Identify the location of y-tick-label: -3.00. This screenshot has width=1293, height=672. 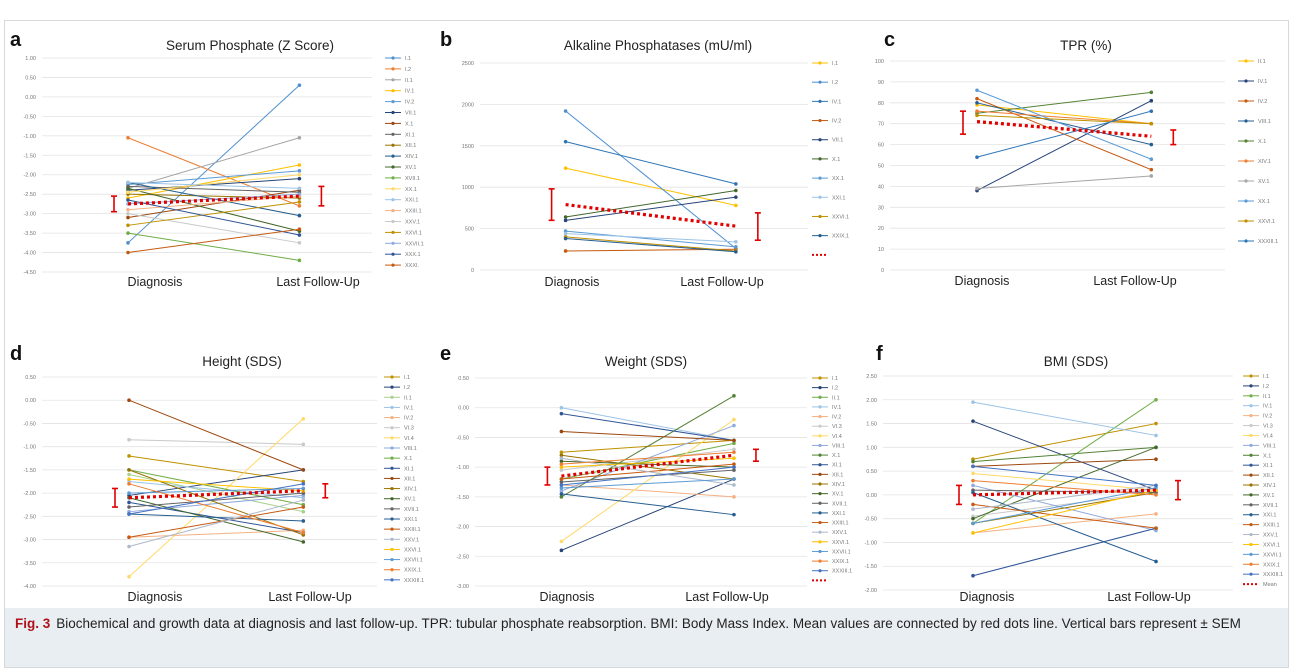
(29, 215).